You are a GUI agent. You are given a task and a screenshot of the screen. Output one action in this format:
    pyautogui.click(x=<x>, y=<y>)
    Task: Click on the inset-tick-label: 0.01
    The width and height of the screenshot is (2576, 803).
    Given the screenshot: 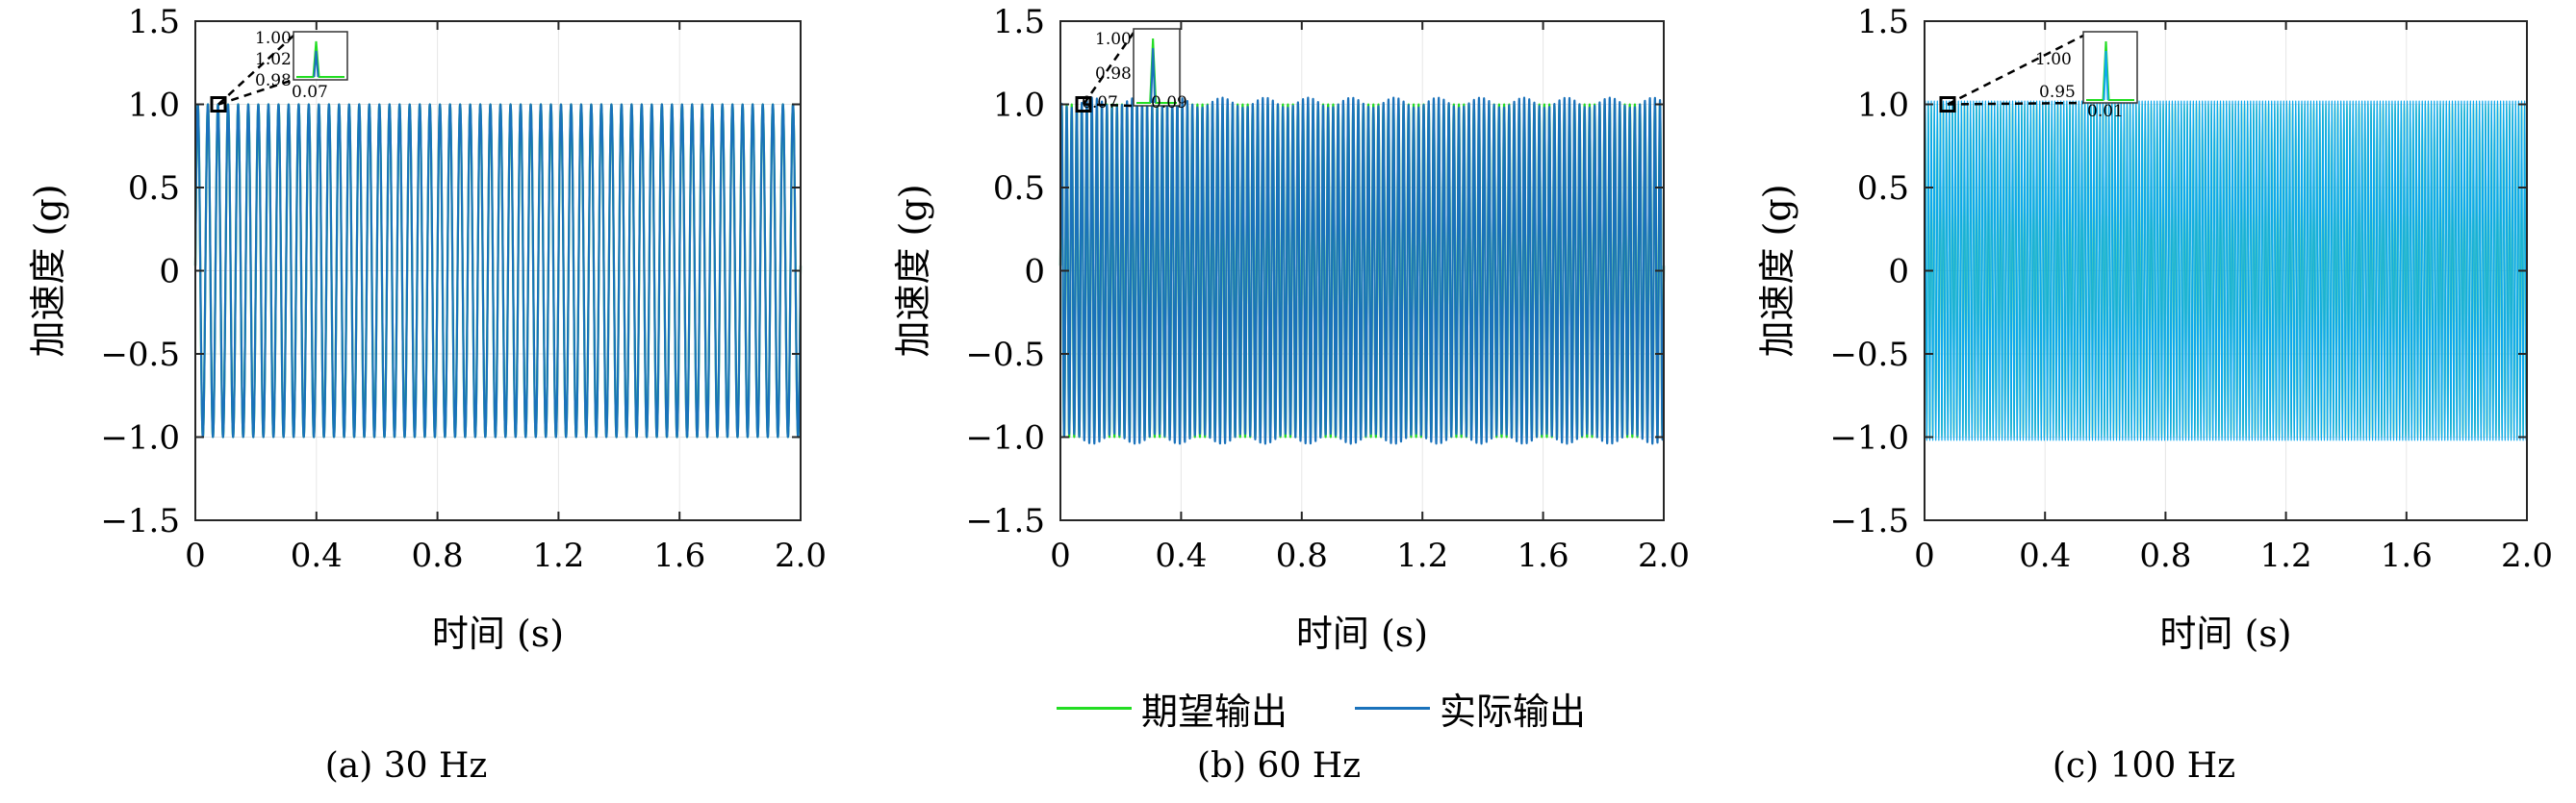 What is the action you would take?
    pyautogui.click(x=2105, y=111)
    